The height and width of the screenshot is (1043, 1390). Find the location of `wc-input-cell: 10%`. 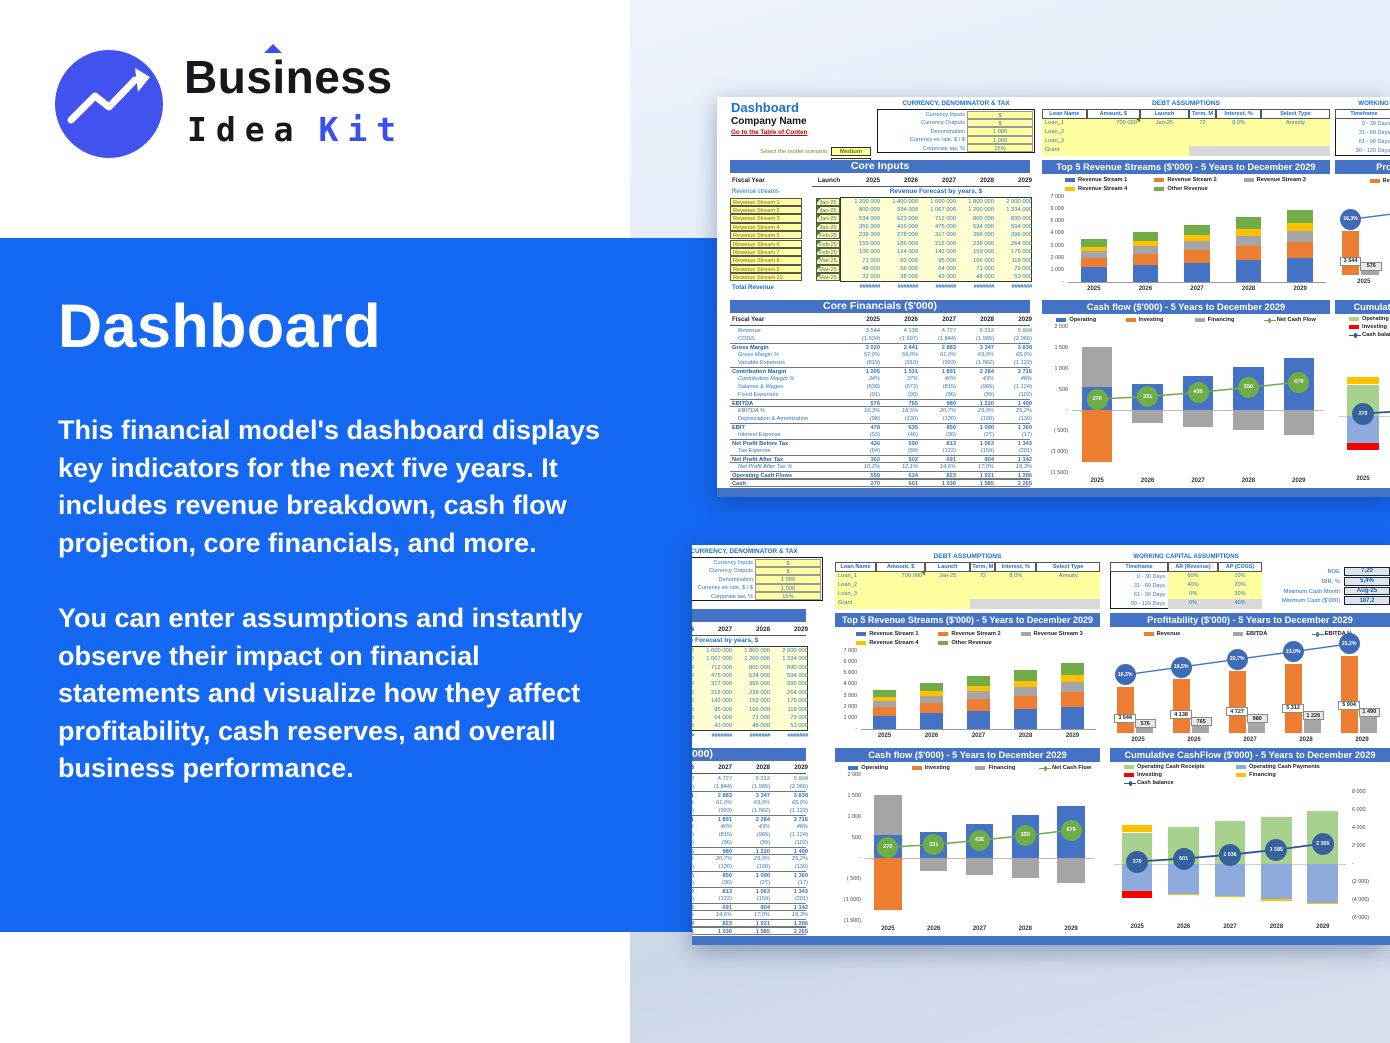

wc-input-cell: 10% is located at coordinates (1240, 576).